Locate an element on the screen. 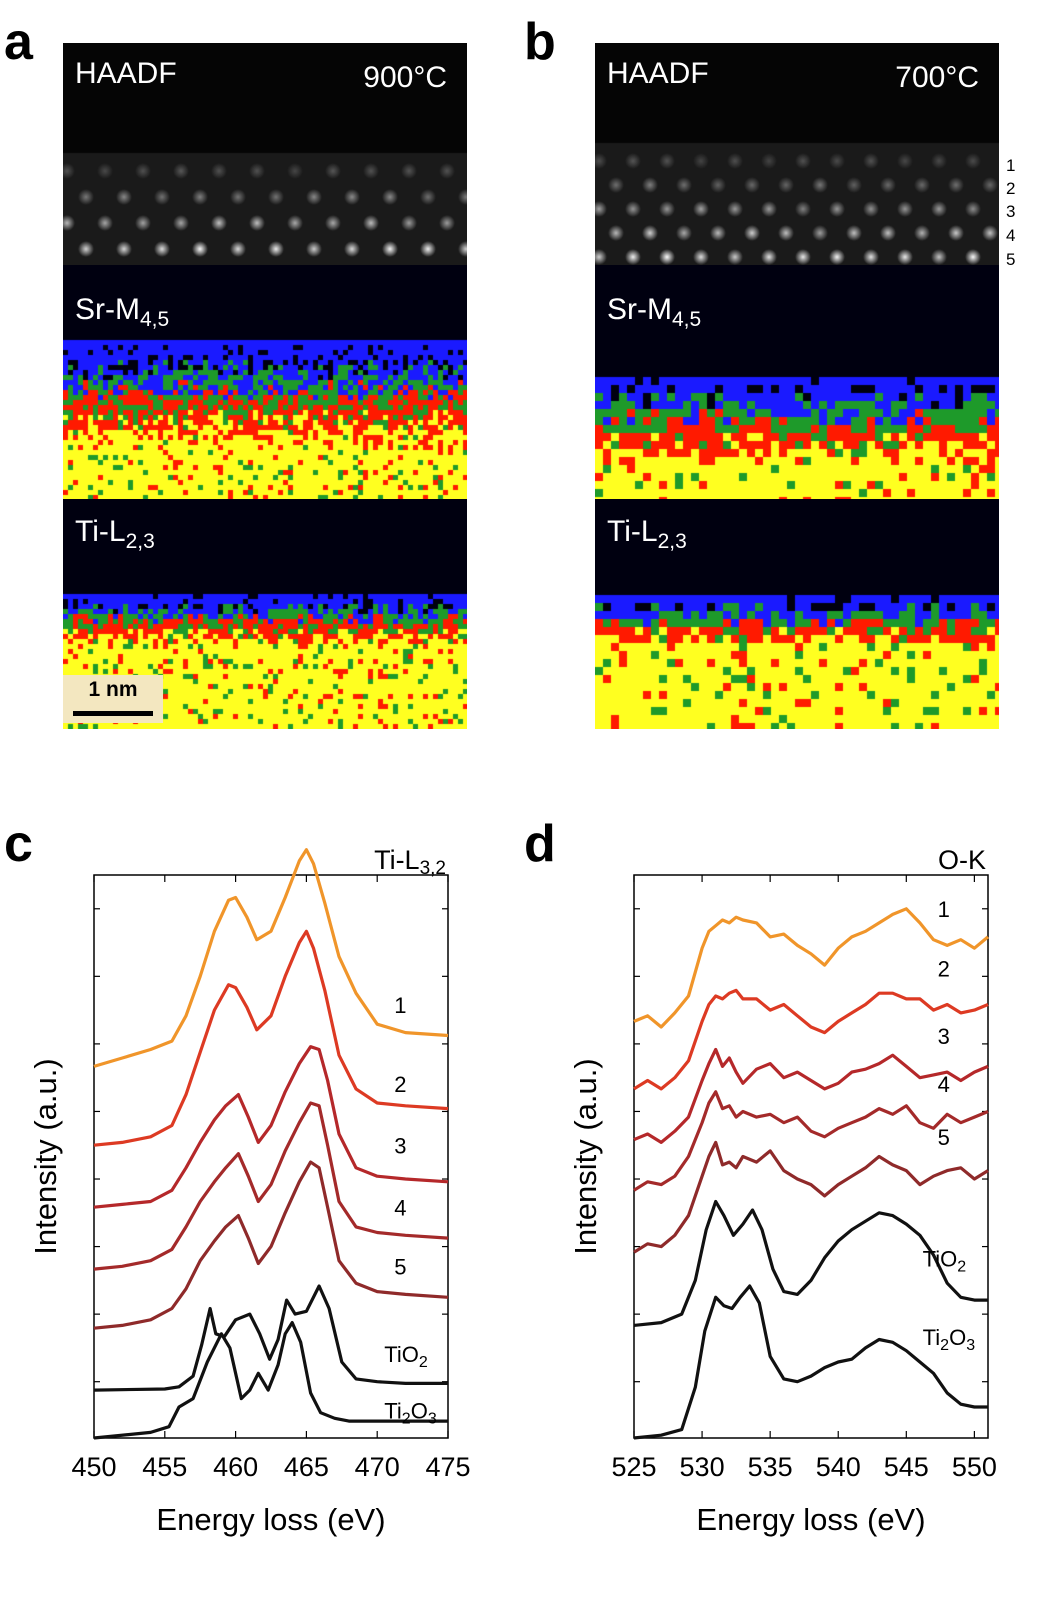 The height and width of the screenshot is (1599, 1051). series-label-text: TiO is located at coordinates (940, 1258).